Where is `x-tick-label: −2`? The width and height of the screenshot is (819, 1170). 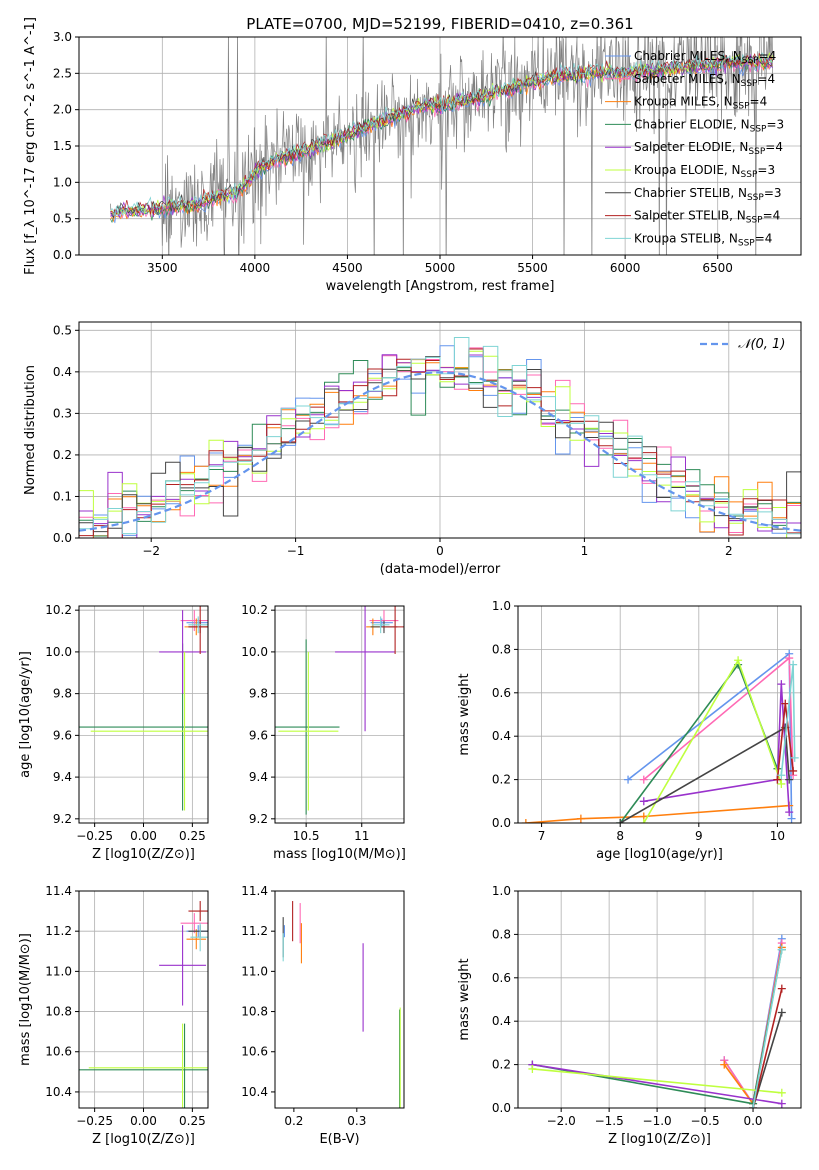
x-tick-label: −2 is located at coordinates (151, 551).